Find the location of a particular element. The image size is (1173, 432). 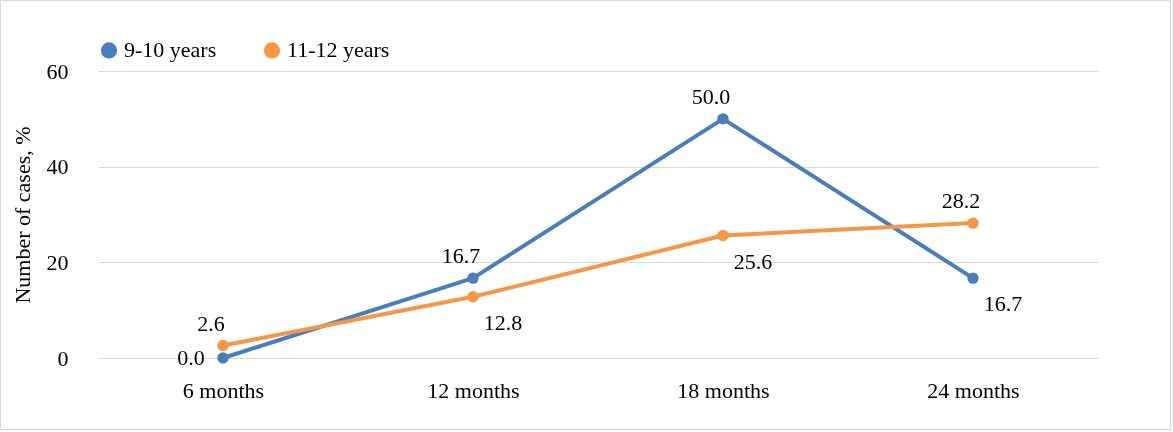

x-tick-label: 24 months is located at coordinates (973, 390).